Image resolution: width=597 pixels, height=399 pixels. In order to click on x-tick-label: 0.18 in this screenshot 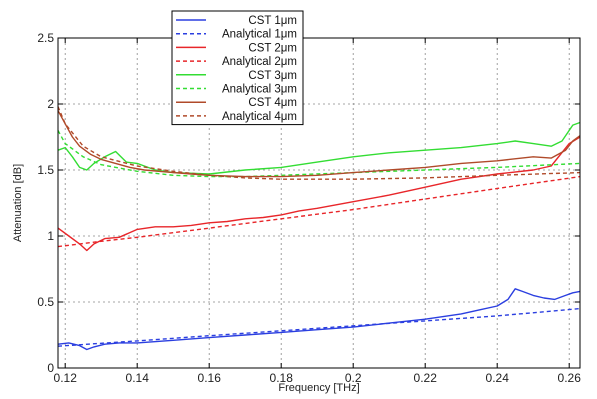, I will do `click(282, 378)`.